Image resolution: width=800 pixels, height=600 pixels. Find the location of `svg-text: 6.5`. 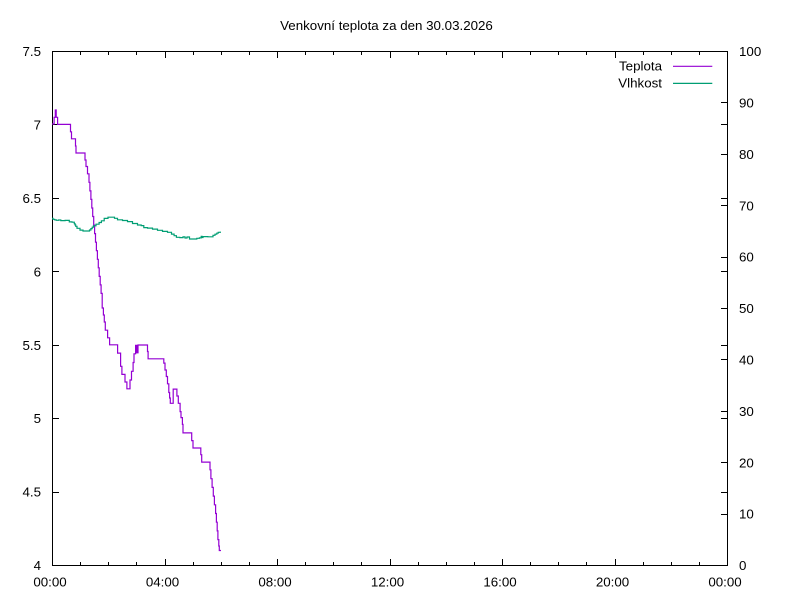

svg-text: 6.5 is located at coordinates (31, 198).